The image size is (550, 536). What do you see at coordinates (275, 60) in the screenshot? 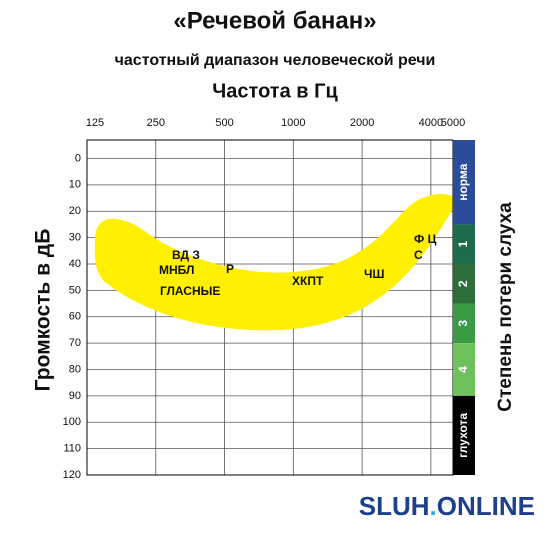
I see `chart-subtitle: частотный диапазон человеческой речи` at bounding box center [275, 60].